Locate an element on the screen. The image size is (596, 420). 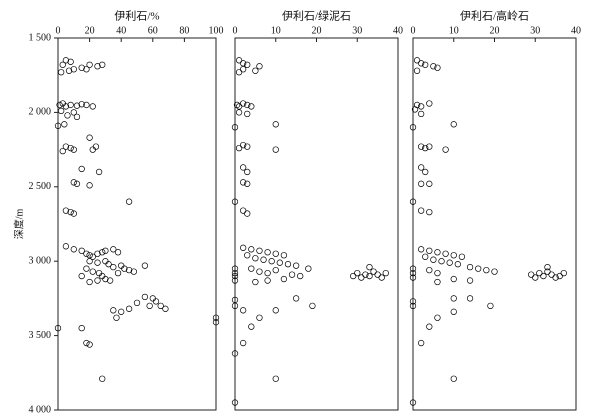
x-tick-label: 40 is located at coordinates (121, 30).